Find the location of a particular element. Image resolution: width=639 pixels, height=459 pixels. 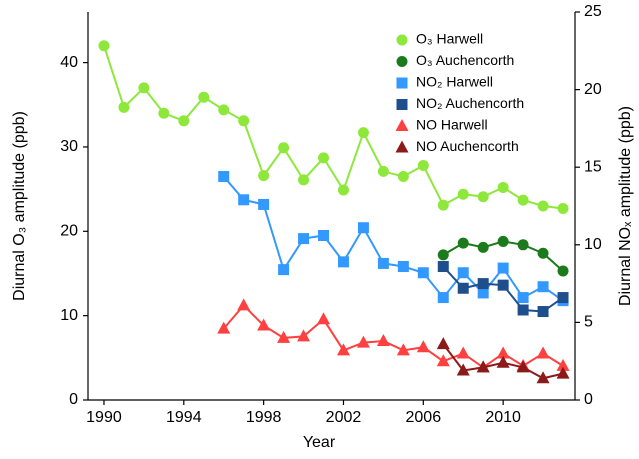

y-tick-label: 10 is located at coordinates (69, 315).